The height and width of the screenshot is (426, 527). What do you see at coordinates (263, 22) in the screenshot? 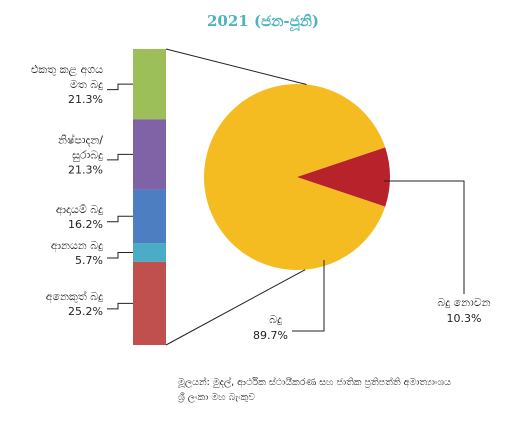
I see `chart-title: 2021 (ජන-ජූනි)` at bounding box center [263, 22].